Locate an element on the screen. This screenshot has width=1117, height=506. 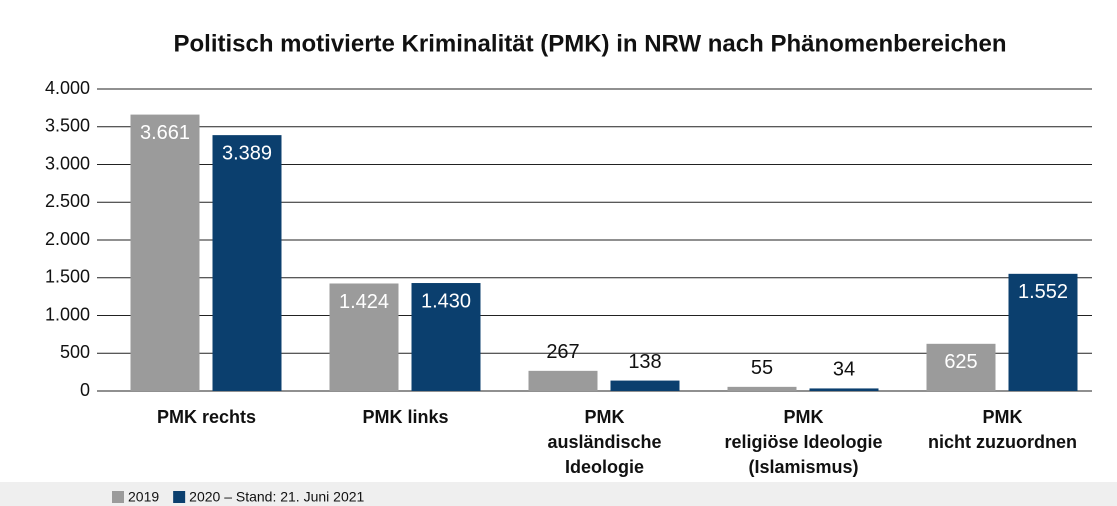
y-tick-label: 1.500 is located at coordinates (67, 277).